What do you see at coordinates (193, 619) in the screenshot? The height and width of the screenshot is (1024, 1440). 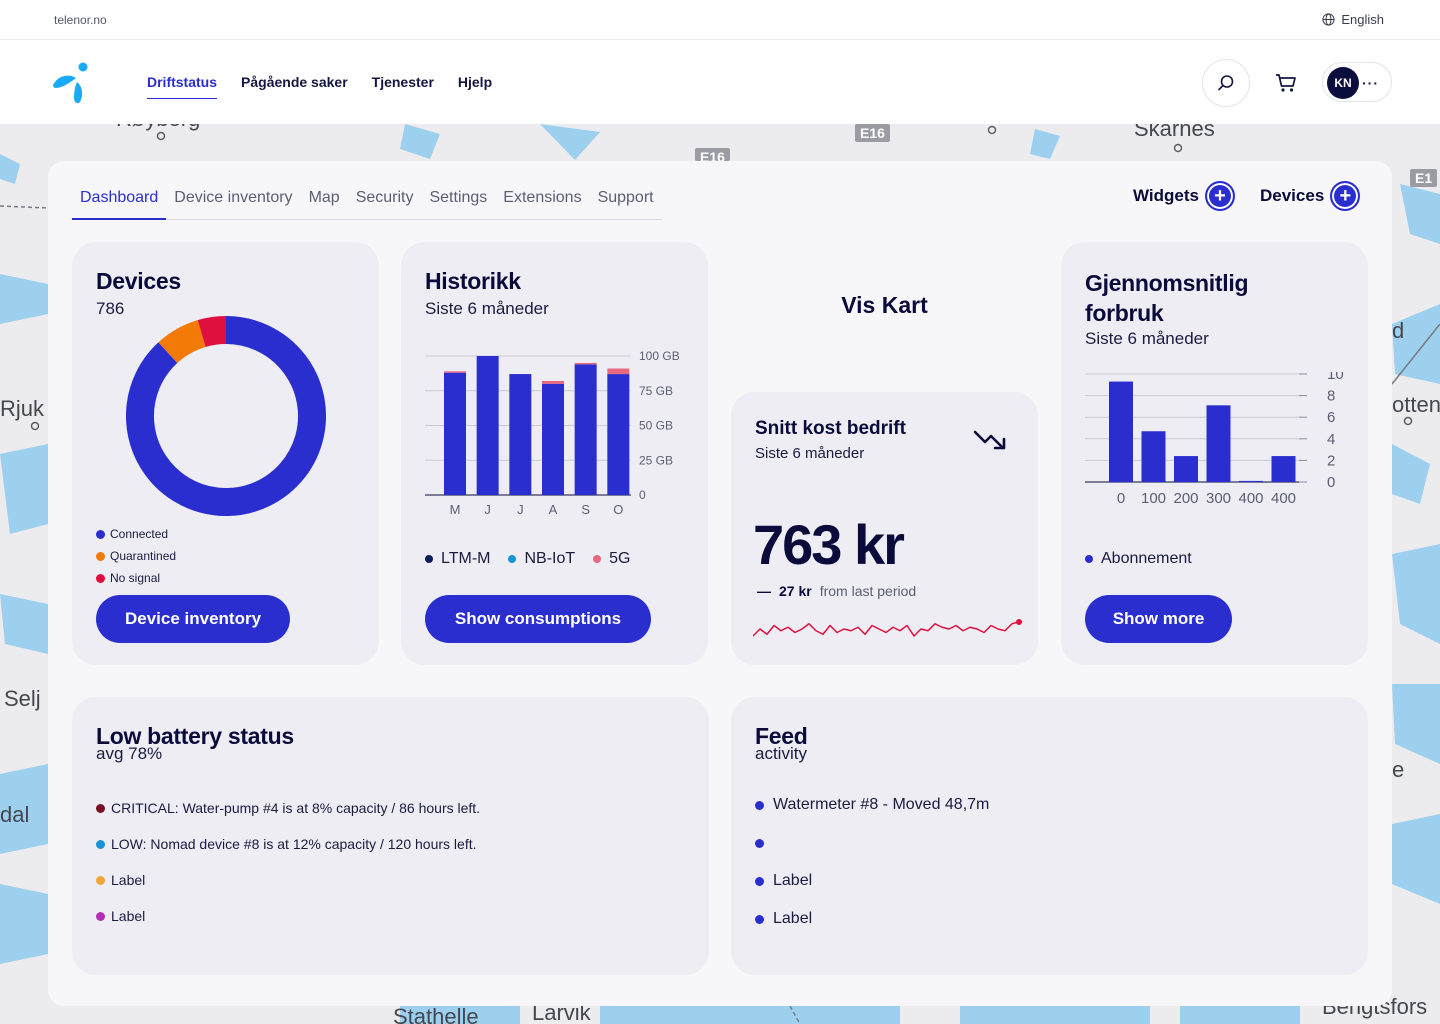 I see `device-inventory-button: Device inventory` at bounding box center [193, 619].